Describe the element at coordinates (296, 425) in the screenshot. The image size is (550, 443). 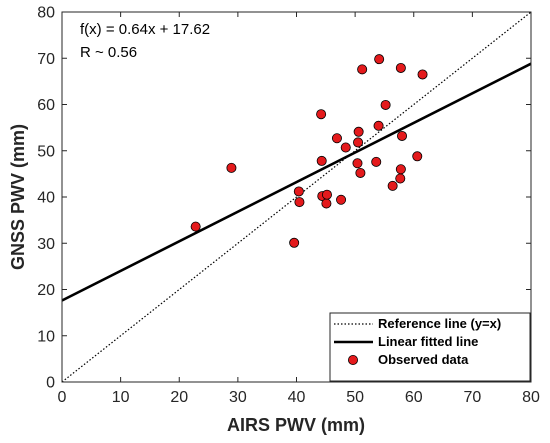
I see `x-axis-label: AIRS PWV (mm)` at that location.